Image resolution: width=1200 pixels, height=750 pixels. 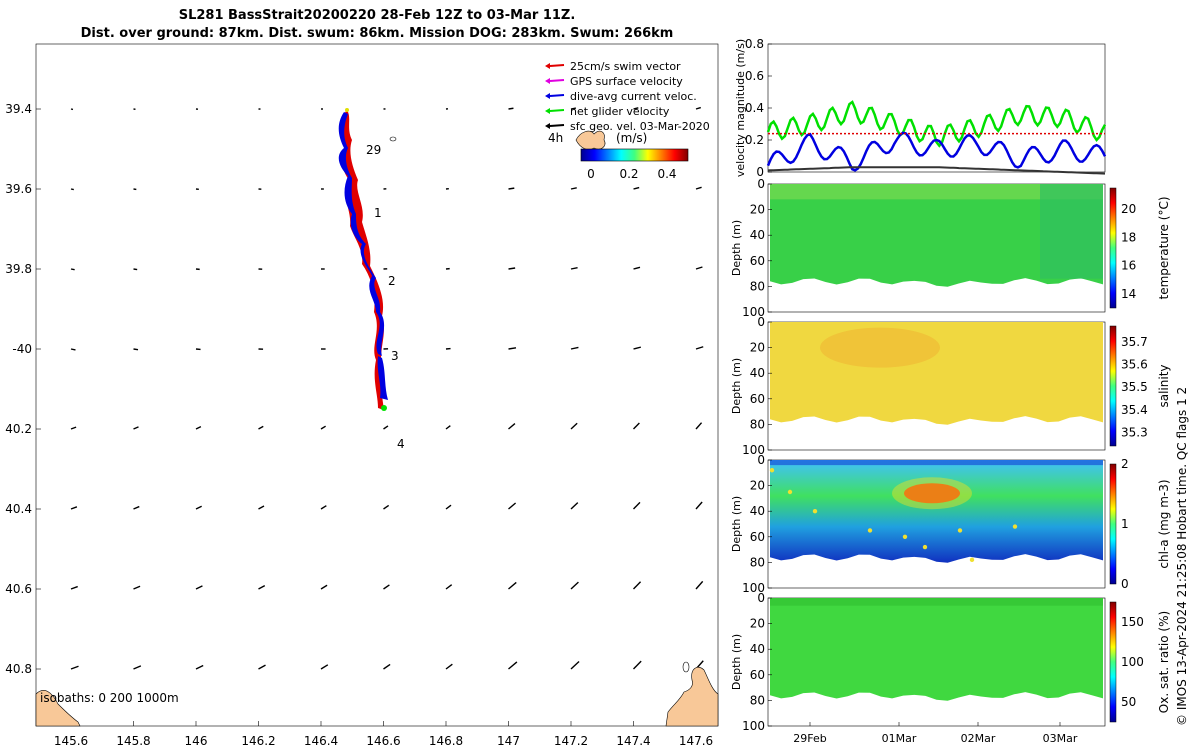 I want to click on map-x-tick-label: 147.2, so click(x=571, y=741).